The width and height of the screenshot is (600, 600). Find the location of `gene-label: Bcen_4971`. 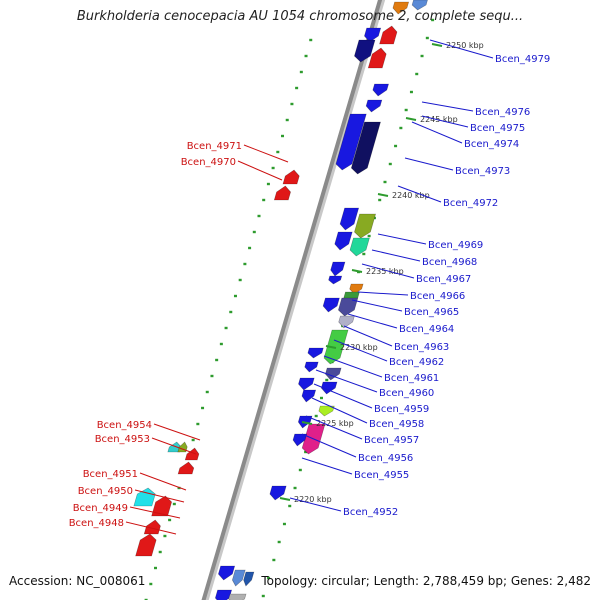

gene-label: Bcen_4971 is located at coordinates (214, 146).